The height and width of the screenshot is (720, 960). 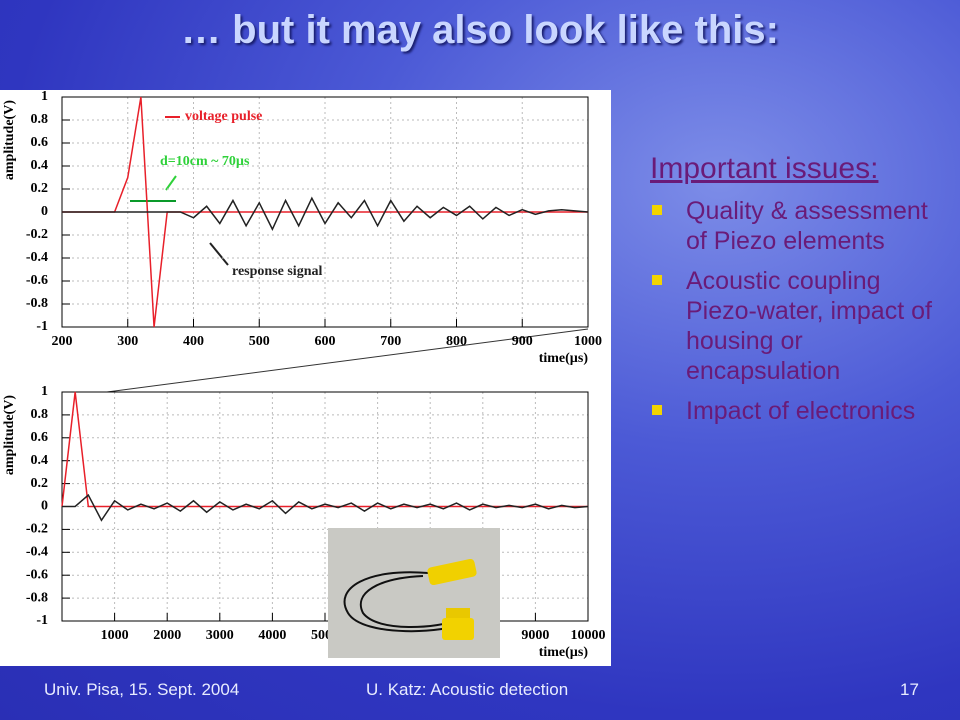 I want to click on bullet: Impact of electronics, so click(x=797, y=411).